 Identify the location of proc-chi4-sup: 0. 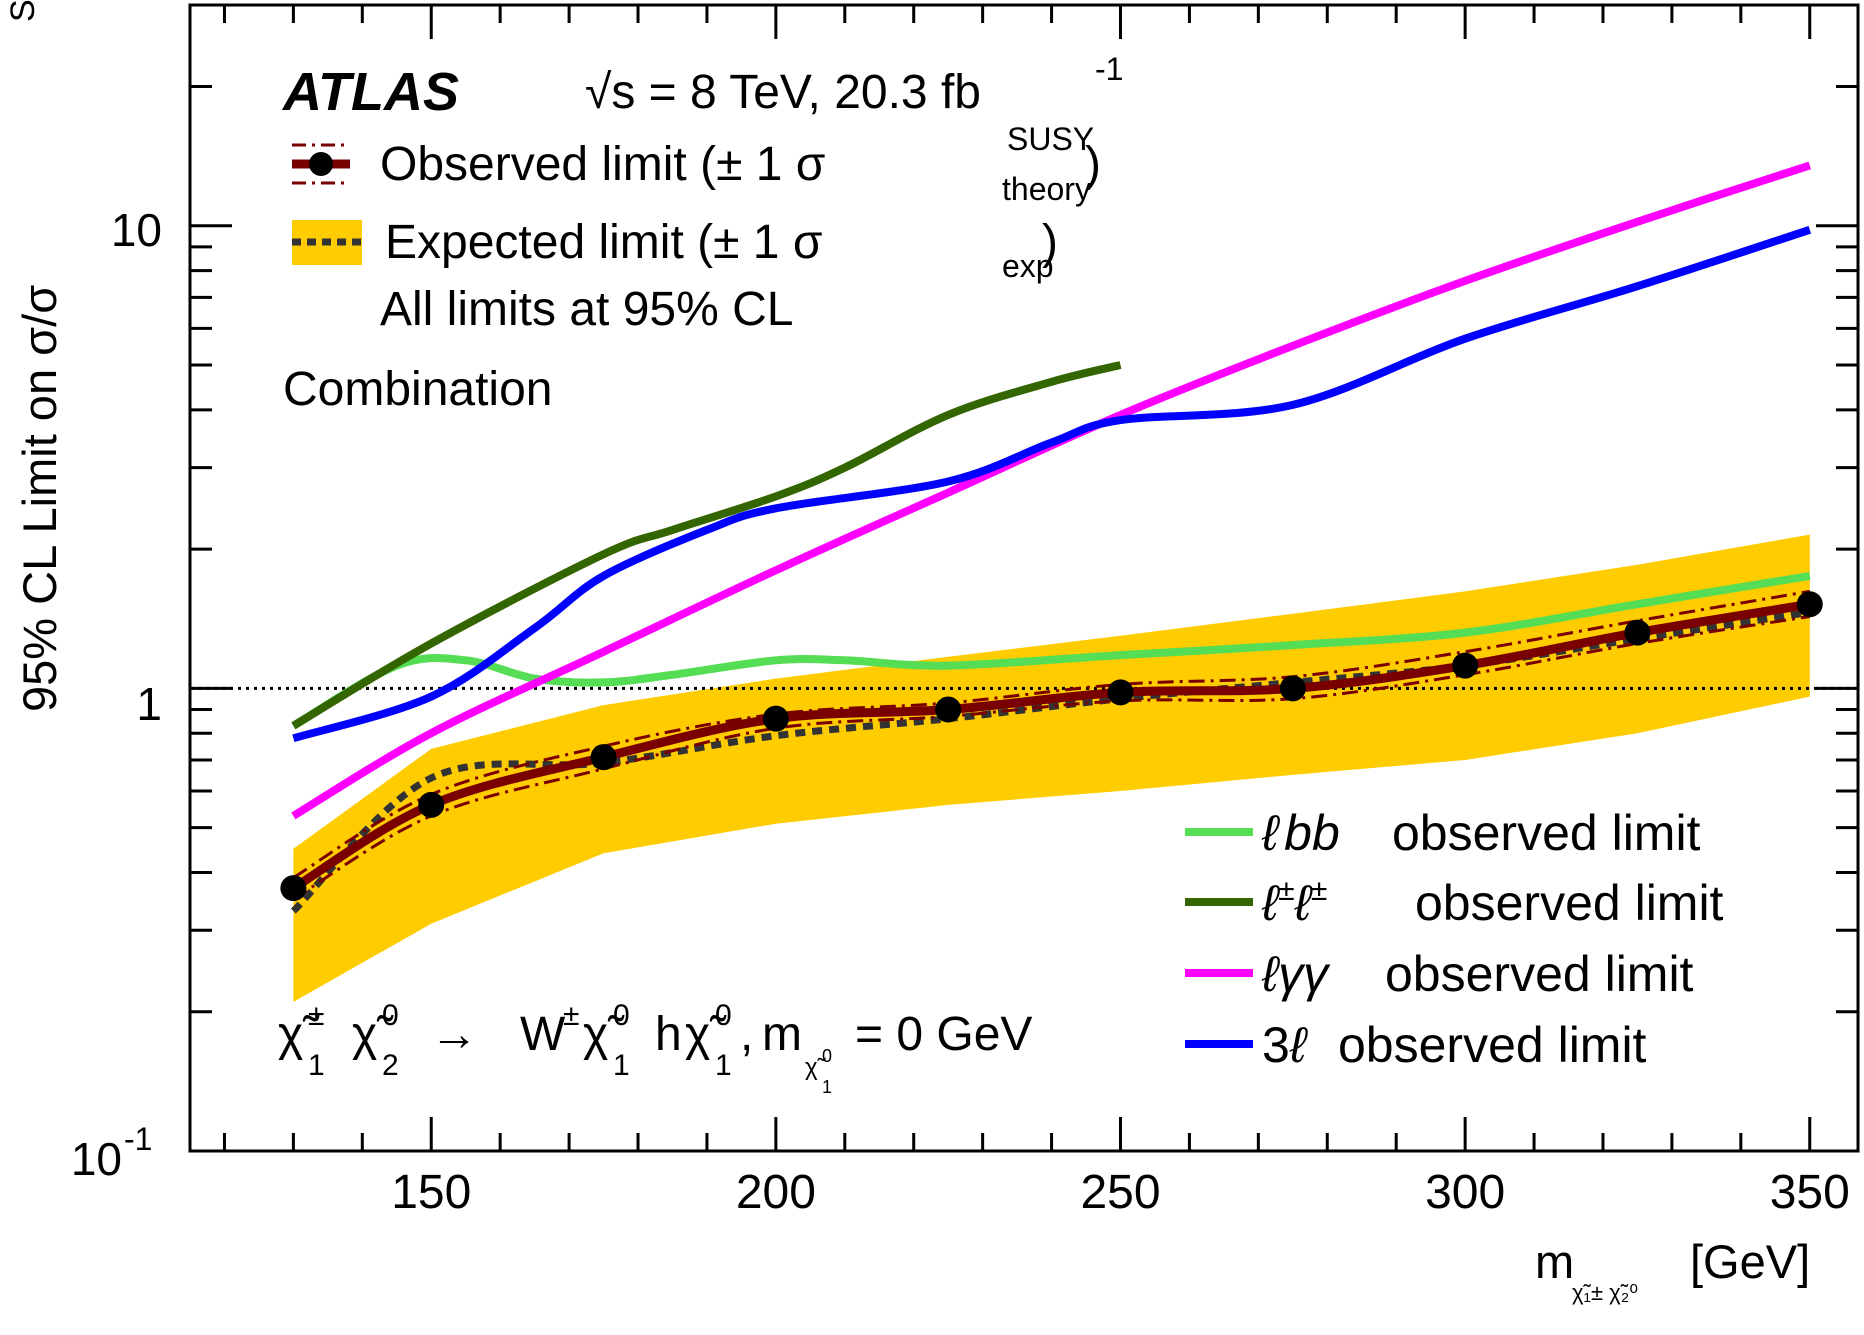
(723, 1015).